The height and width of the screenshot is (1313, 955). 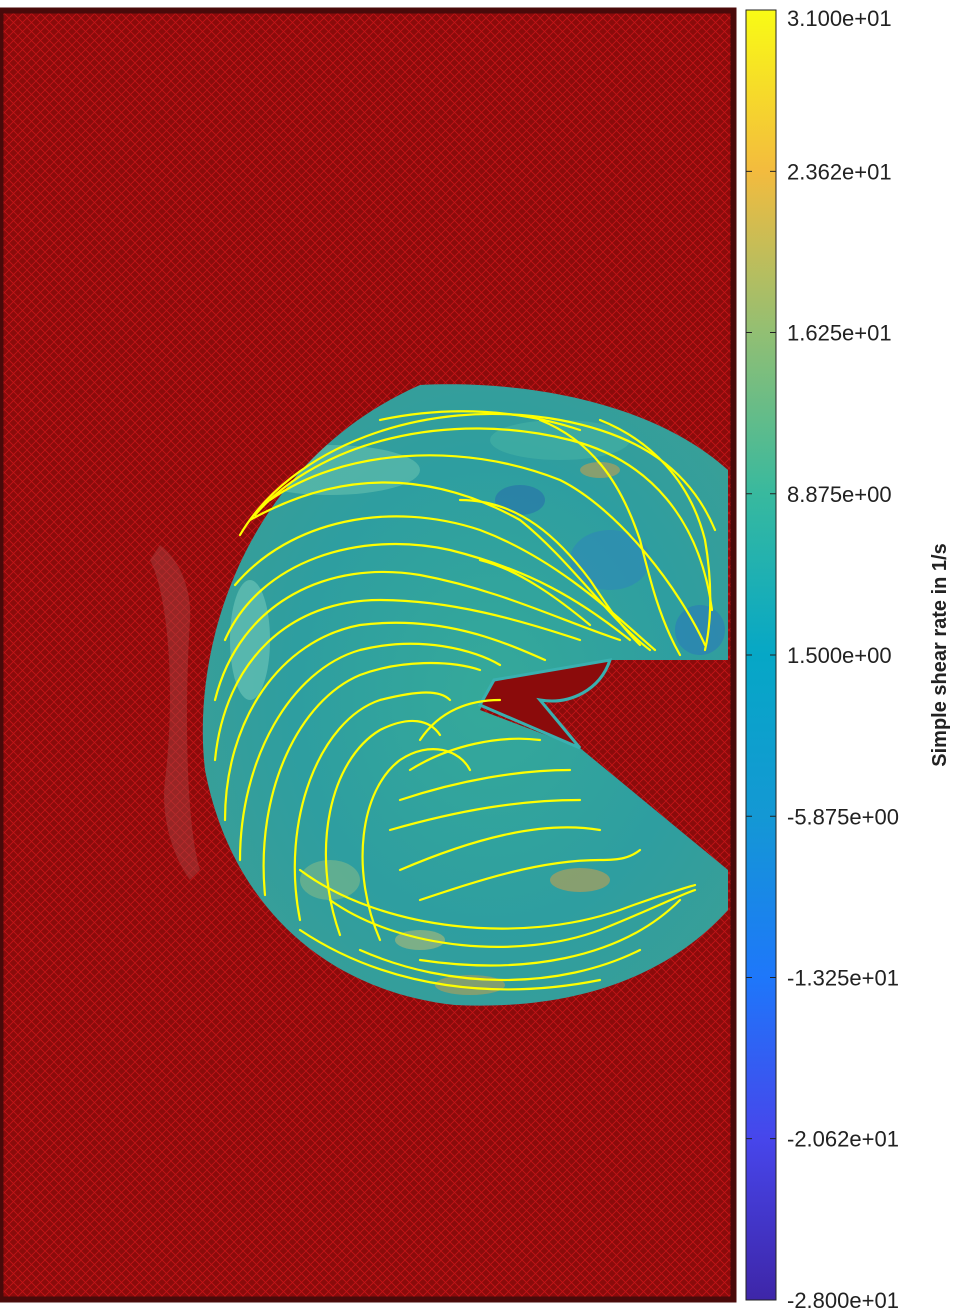 What do you see at coordinates (175, 712) in the screenshot?
I see `ghost-artifact` at bounding box center [175, 712].